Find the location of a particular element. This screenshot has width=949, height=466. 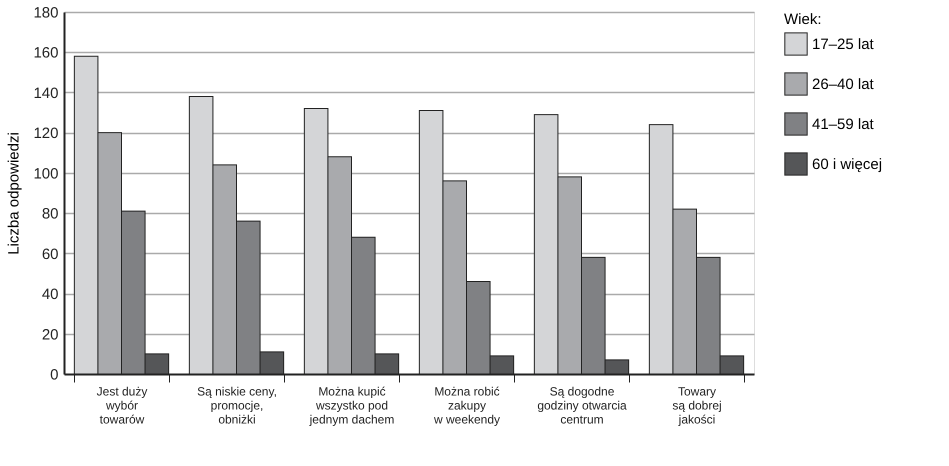

legend-label: 26–40 lat is located at coordinates (843, 84).